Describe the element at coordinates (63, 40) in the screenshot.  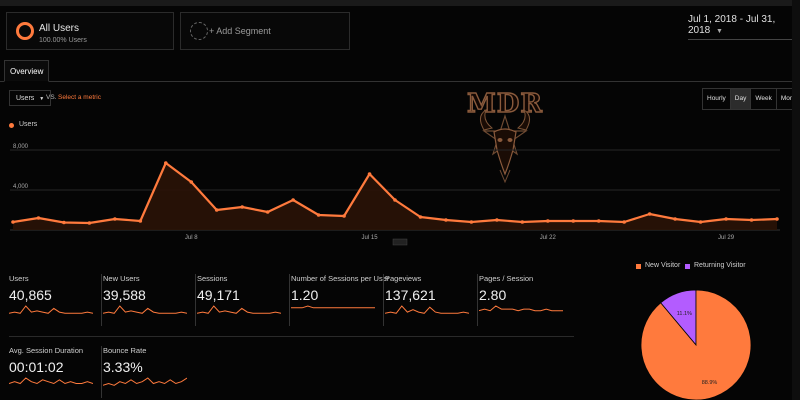
I see `segment-subtitle: 100.00% Users` at that location.